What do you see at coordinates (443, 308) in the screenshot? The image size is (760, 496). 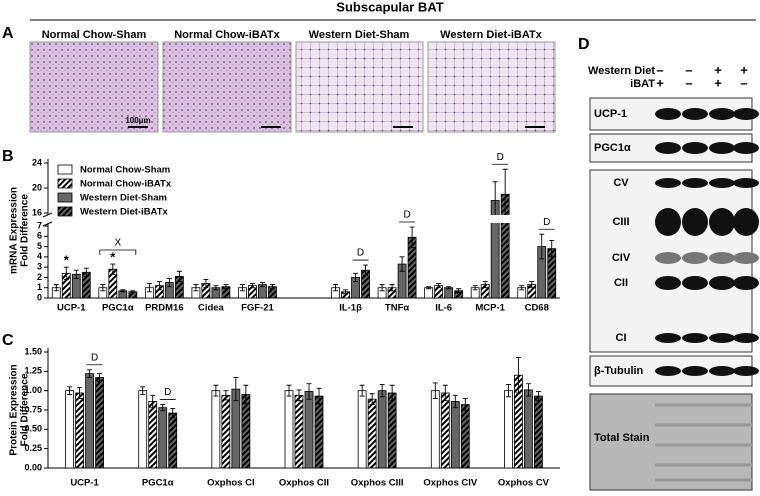 I see `x-tick-label: IL-6` at bounding box center [443, 308].